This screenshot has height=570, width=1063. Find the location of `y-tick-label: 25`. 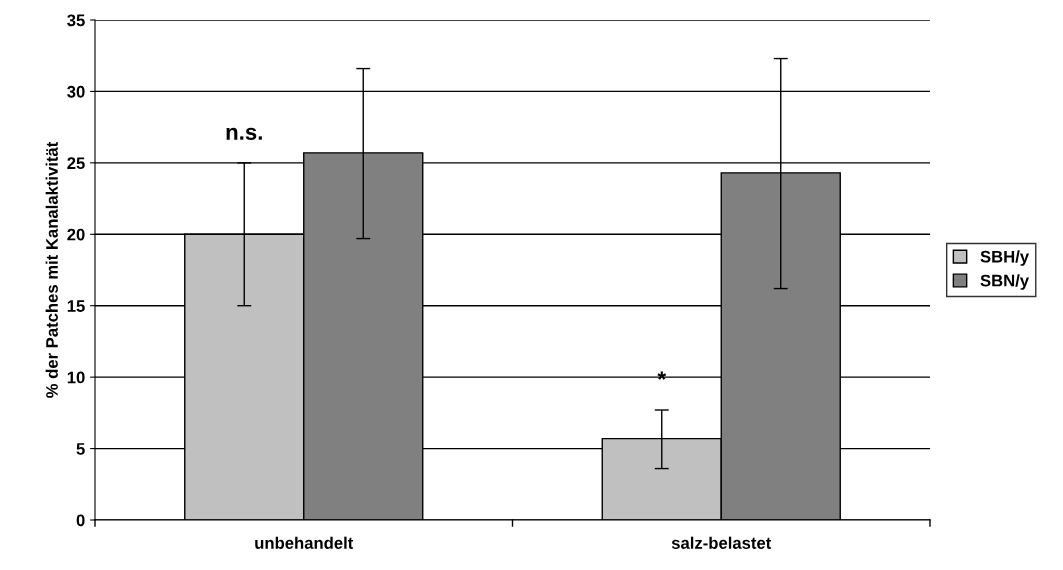

y-tick-label: 25 is located at coordinates (76, 163).